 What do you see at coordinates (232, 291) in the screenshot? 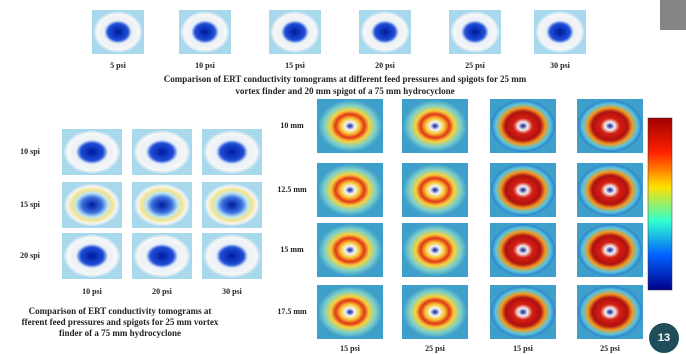
I see `col-label: 30 psi` at bounding box center [232, 291].